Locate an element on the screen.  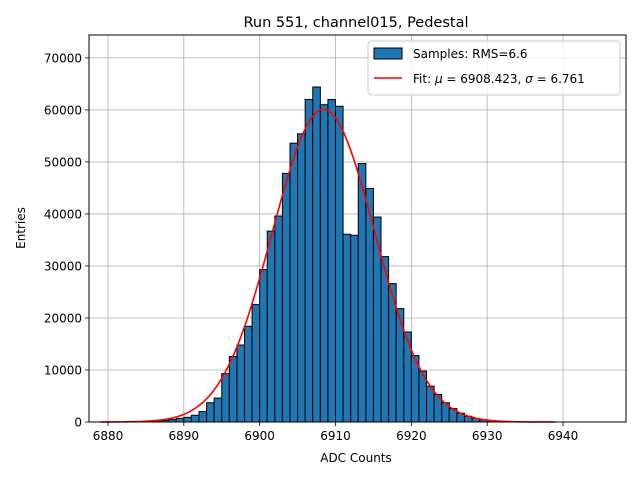
y-tick-label: 50000 is located at coordinates (63, 162).